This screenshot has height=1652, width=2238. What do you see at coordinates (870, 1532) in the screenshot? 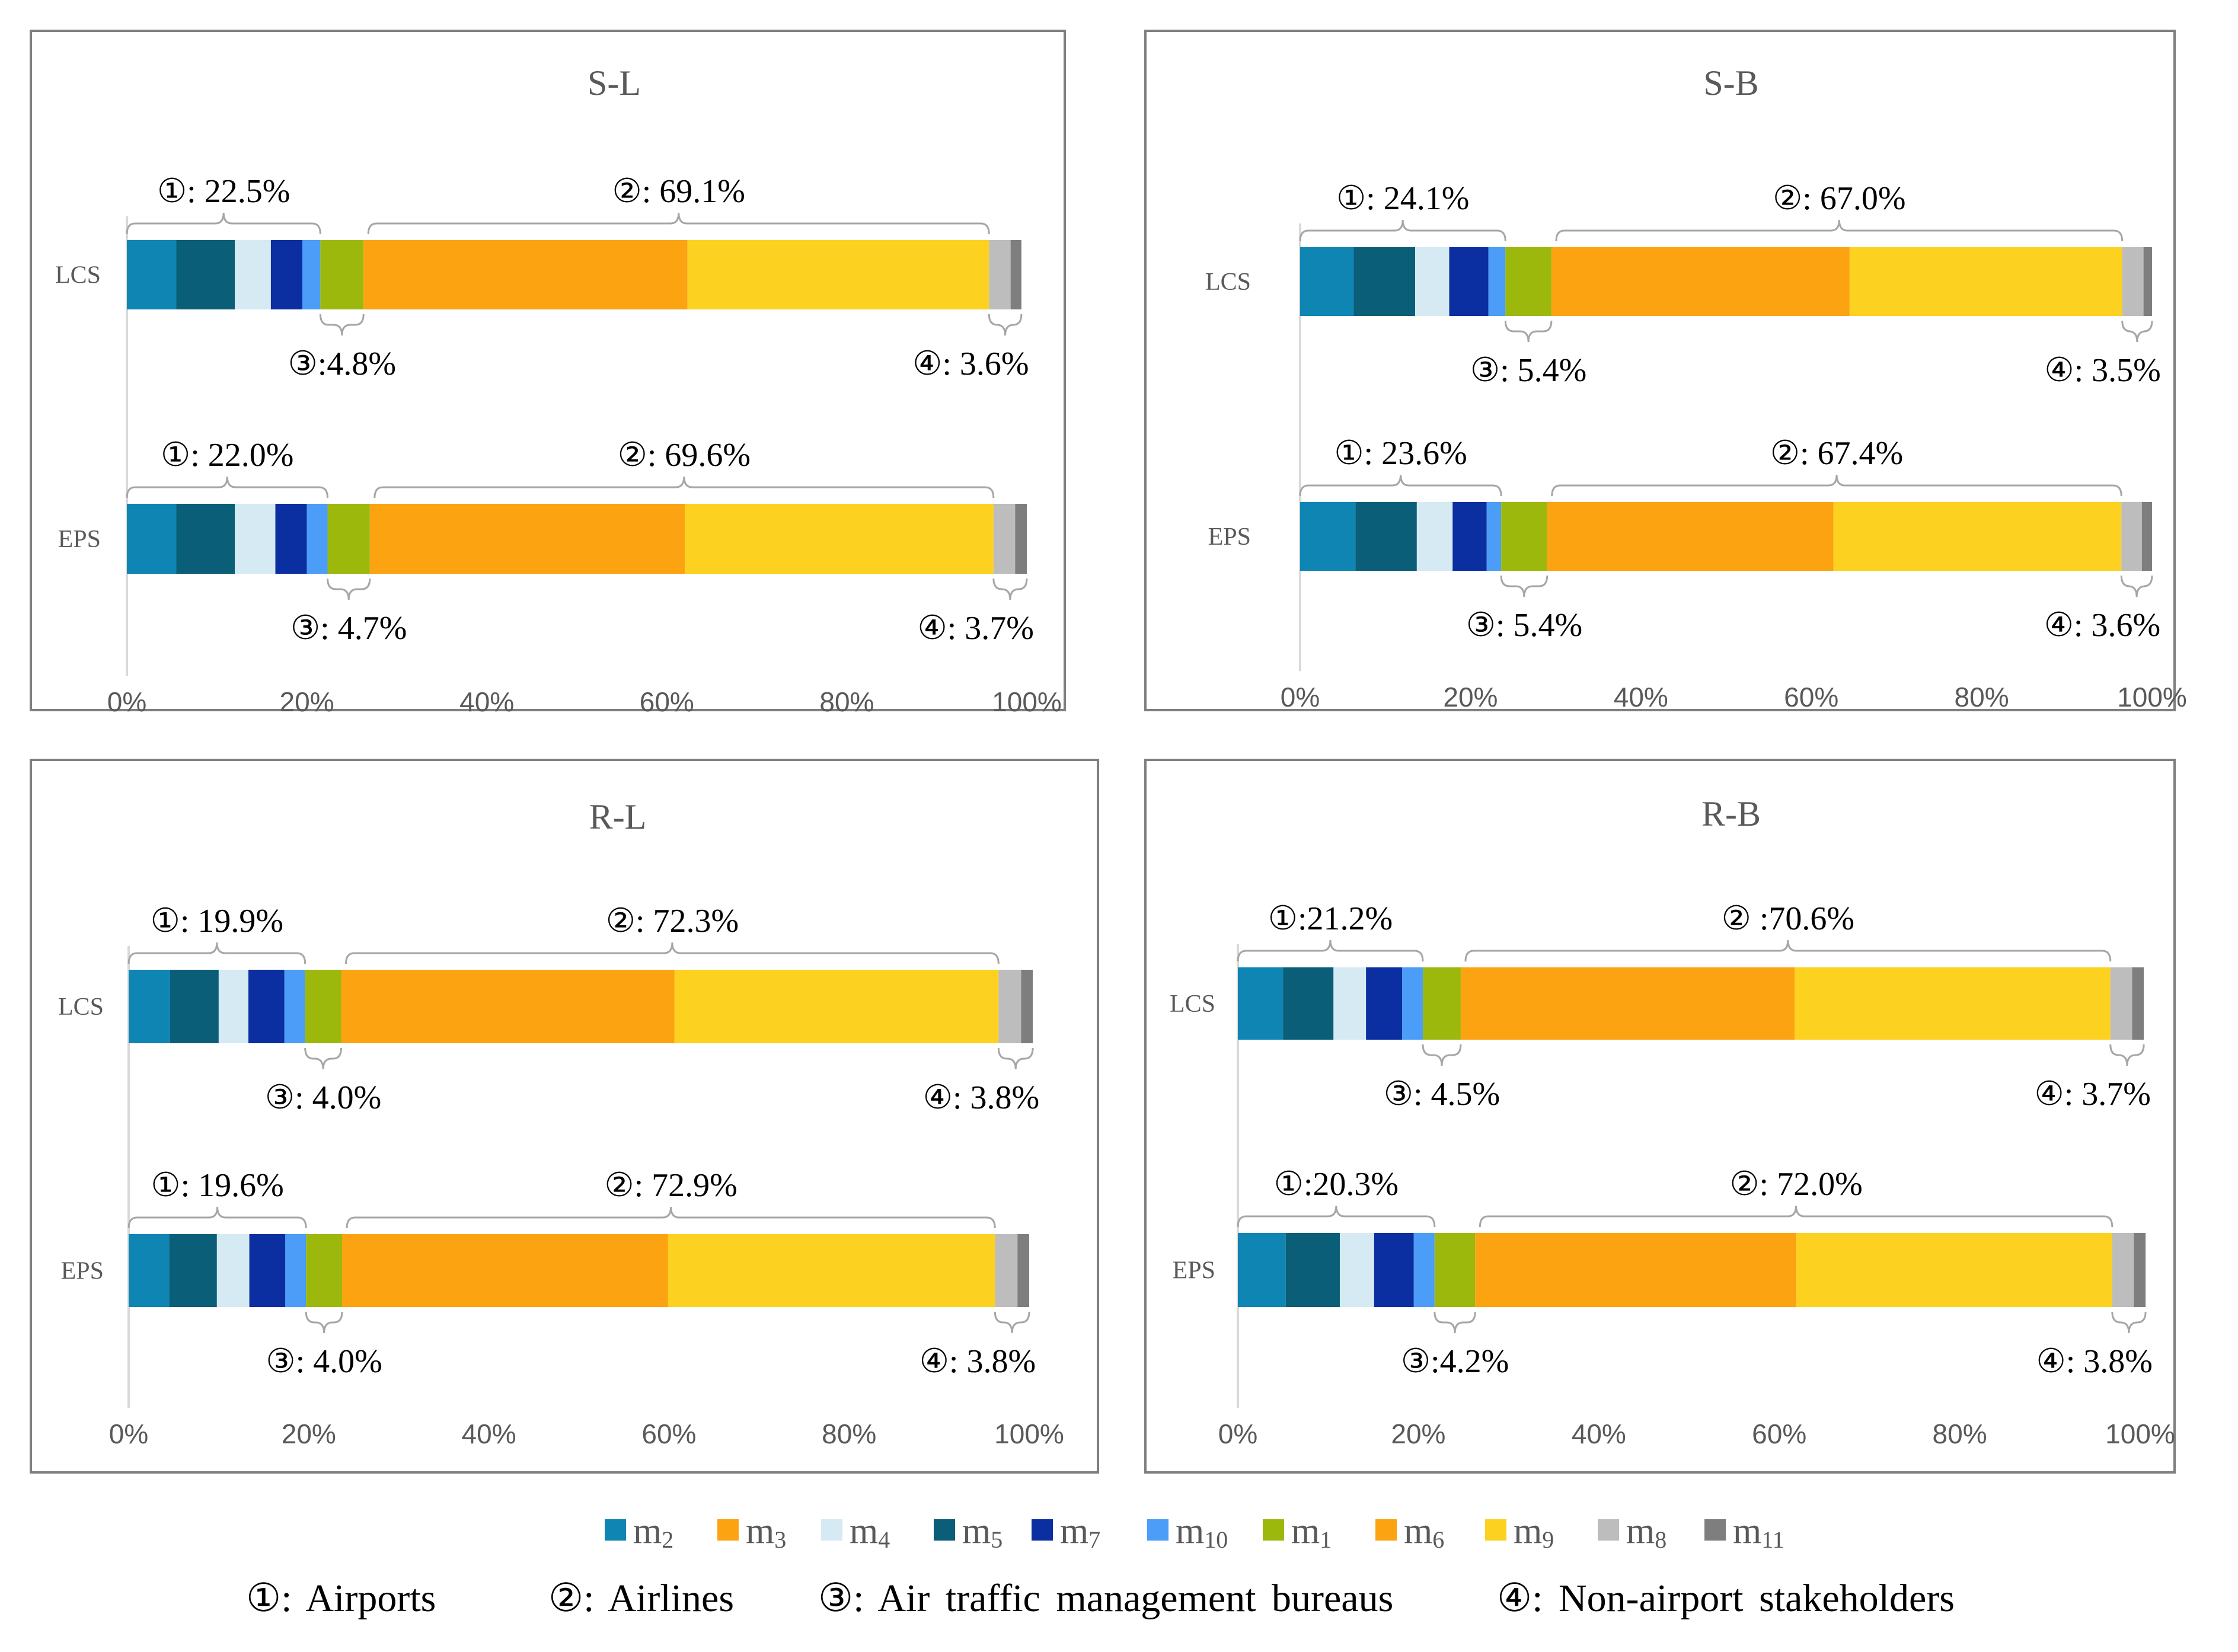
I see `legend-label: m4` at bounding box center [870, 1532].